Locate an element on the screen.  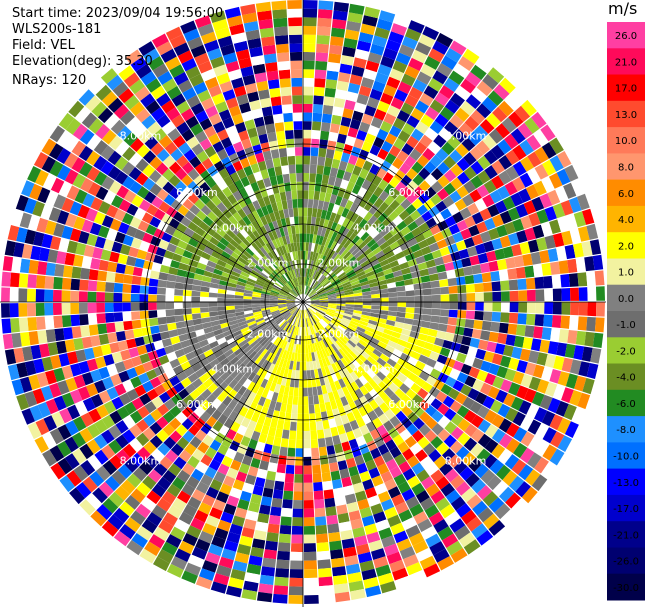
colorbar-tick-label: -2.0 is located at coordinates (626, 351).